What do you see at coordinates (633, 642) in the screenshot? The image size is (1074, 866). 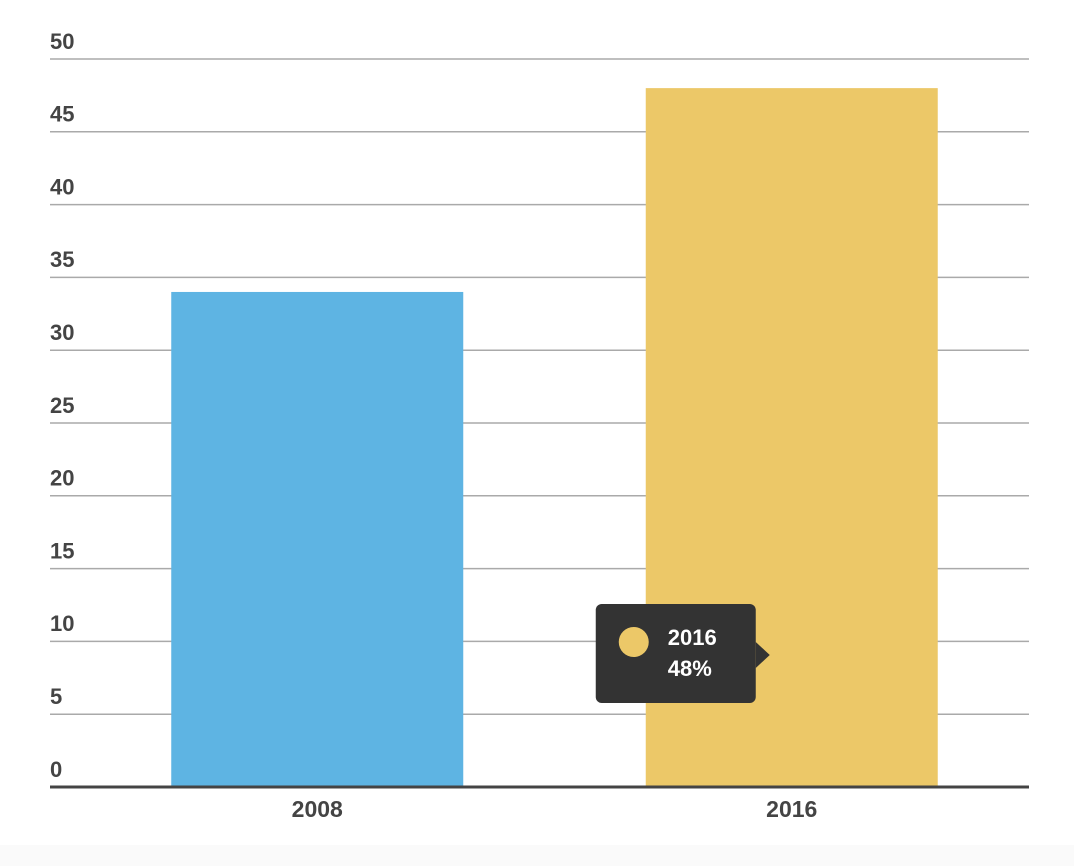 I see `tooltip-swatch` at bounding box center [633, 642].